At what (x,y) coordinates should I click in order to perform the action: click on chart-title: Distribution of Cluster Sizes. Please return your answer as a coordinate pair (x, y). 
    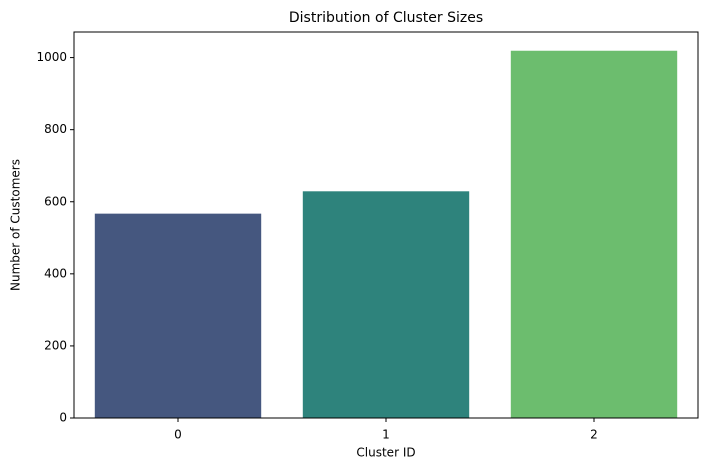
    Looking at the image, I should click on (386, 18).